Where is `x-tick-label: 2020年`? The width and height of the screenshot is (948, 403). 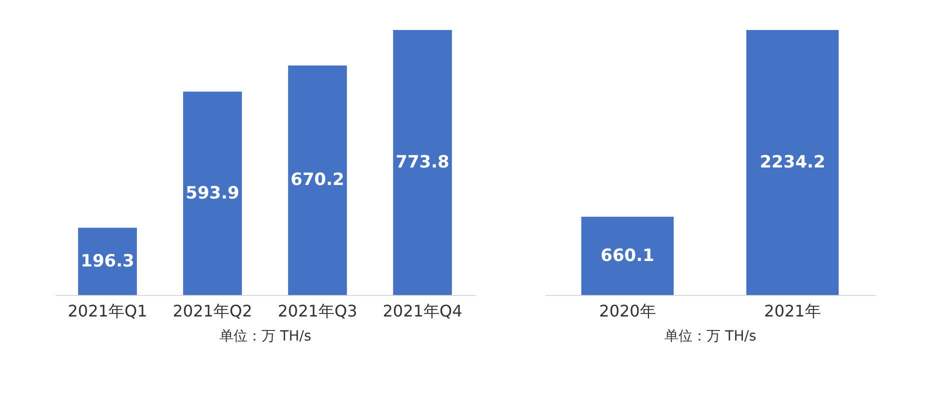 x-tick-label: 2020年 is located at coordinates (627, 311).